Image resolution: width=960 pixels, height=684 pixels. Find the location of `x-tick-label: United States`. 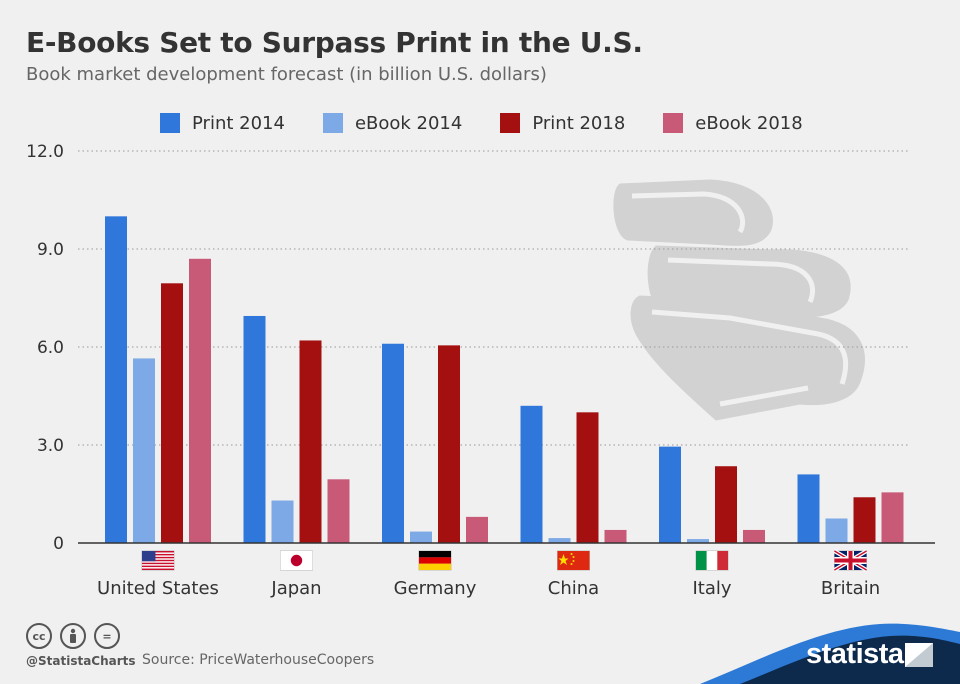

x-tick-label: United States is located at coordinates (158, 588).